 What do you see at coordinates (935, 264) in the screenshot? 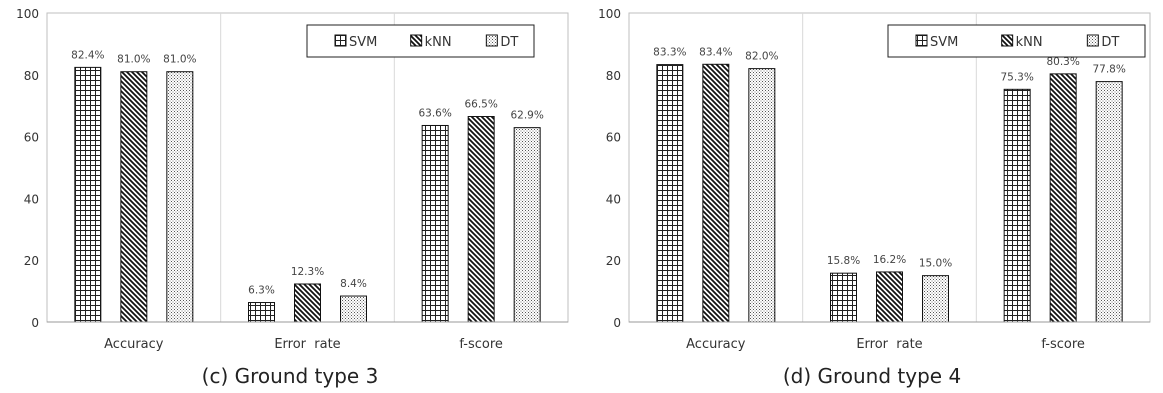
I see `bar-data-label: 15.0%` at bounding box center [935, 264].